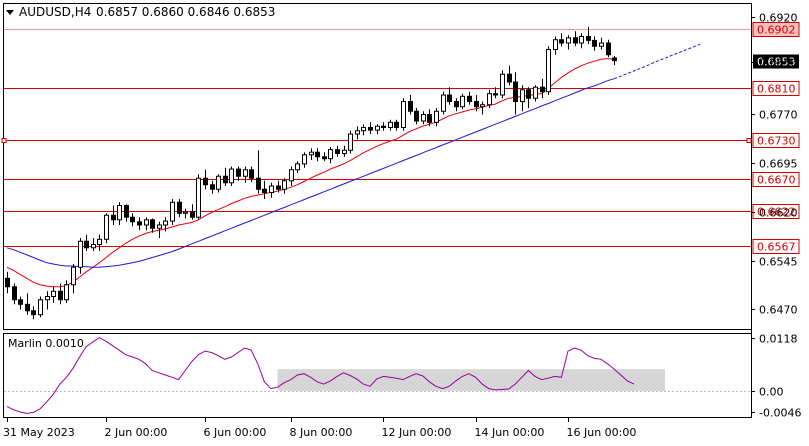  I want to click on current-price-label: 0.6853, so click(776, 62).